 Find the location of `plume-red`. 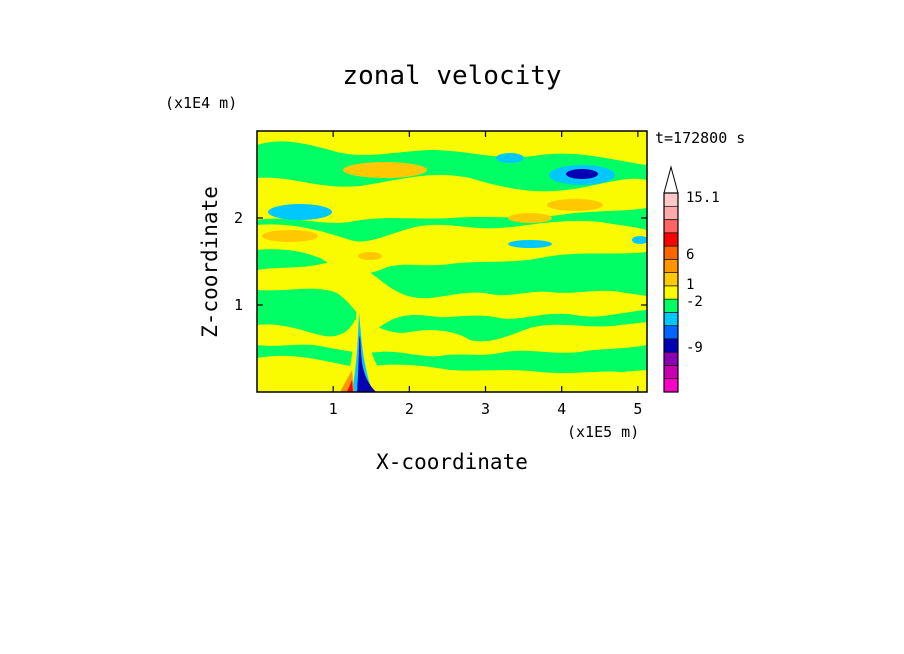

plume-red is located at coordinates (350, 386).